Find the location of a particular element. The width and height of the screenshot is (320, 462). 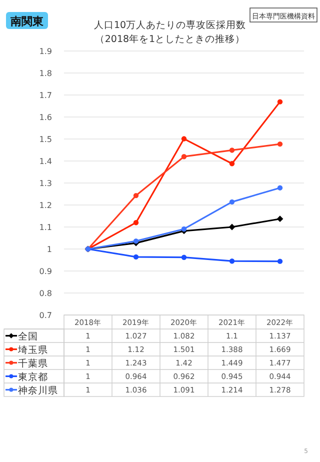

y-tick-label: 1.3 is located at coordinates (45, 183).